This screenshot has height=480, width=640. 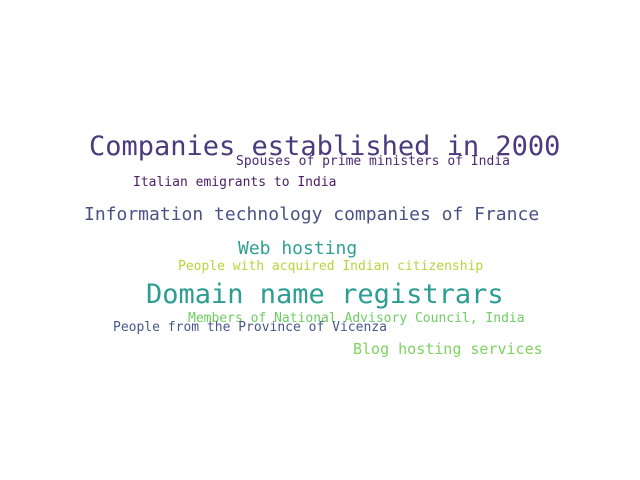 What do you see at coordinates (325, 294) in the screenshot?
I see `word-domain-name-registrars: Domain name registrars` at bounding box center [325, 294].